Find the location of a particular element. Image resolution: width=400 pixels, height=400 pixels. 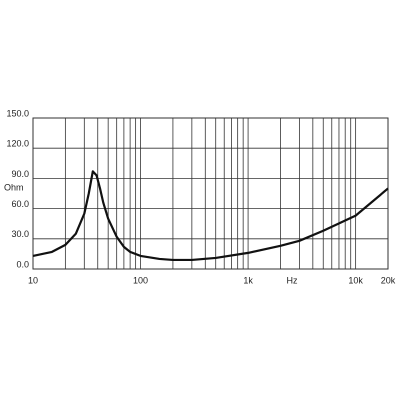

x-tick-label: 100 is located at coordinates (140, 280).